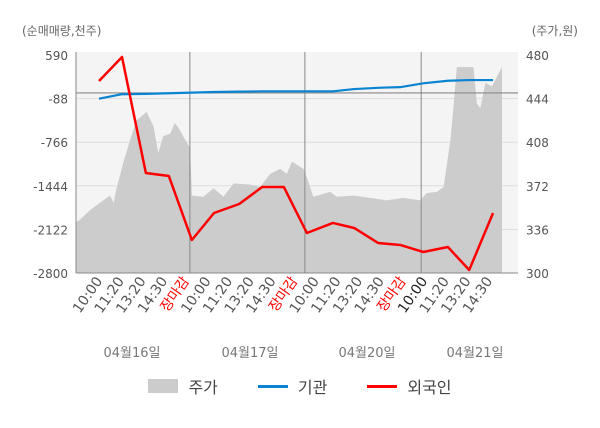 This screenshot has height=428, width=600. I want to click on date-label: 04월16일, so click(131, 353).